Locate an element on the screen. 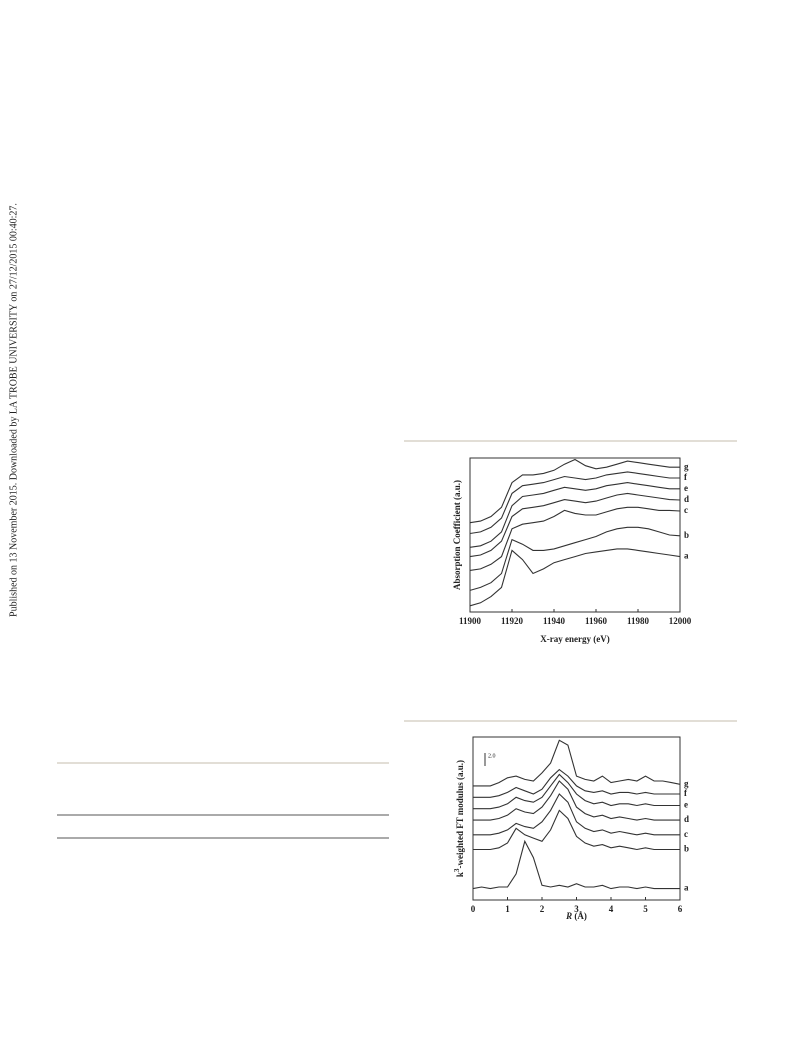 The height and width of the screenshot is (1039, 793). y-axis-title-part: k is located at coordinates (460, 874).